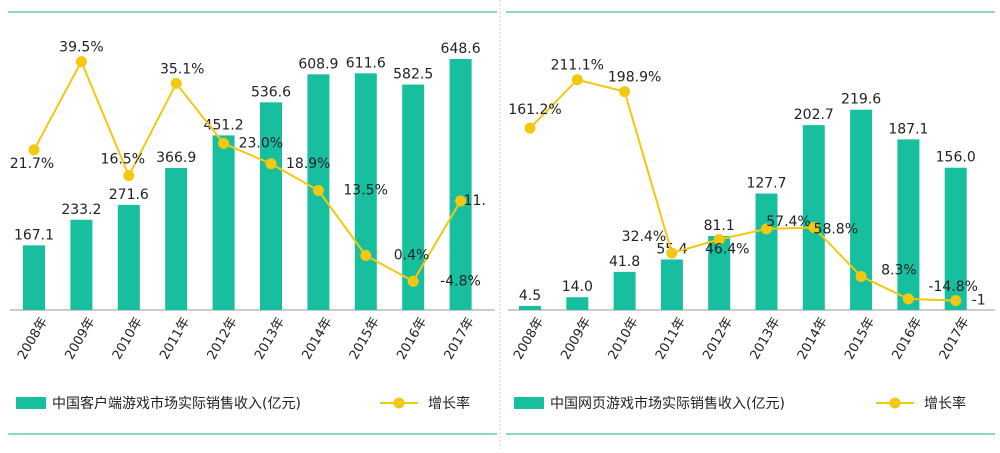  What do you see at coordinates (32, 164) in the screenshot?
I see `growth-rate-label: 21.7%` at bounding box center [32, 164].